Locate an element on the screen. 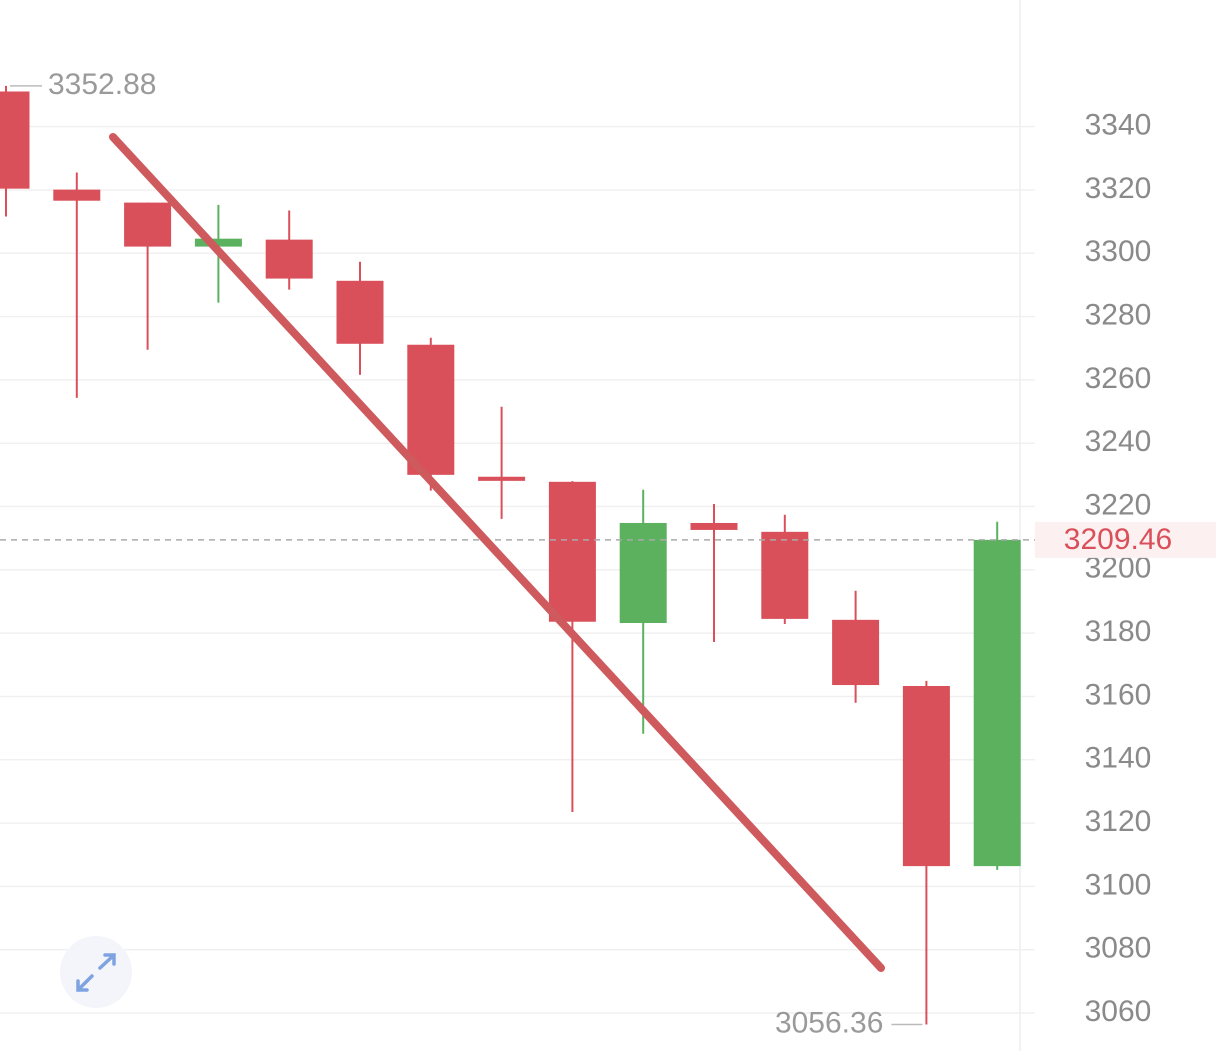  y-tick-label: 3100 is located at coordinates (1118, 884).